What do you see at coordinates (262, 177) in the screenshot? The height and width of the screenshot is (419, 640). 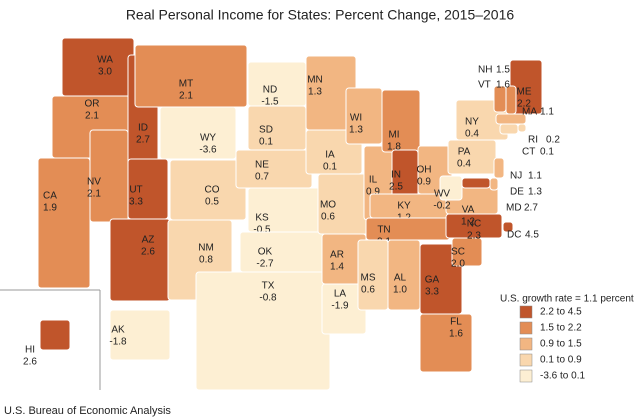 I see `state-value: 0.7` at bounding box center [262, 177].